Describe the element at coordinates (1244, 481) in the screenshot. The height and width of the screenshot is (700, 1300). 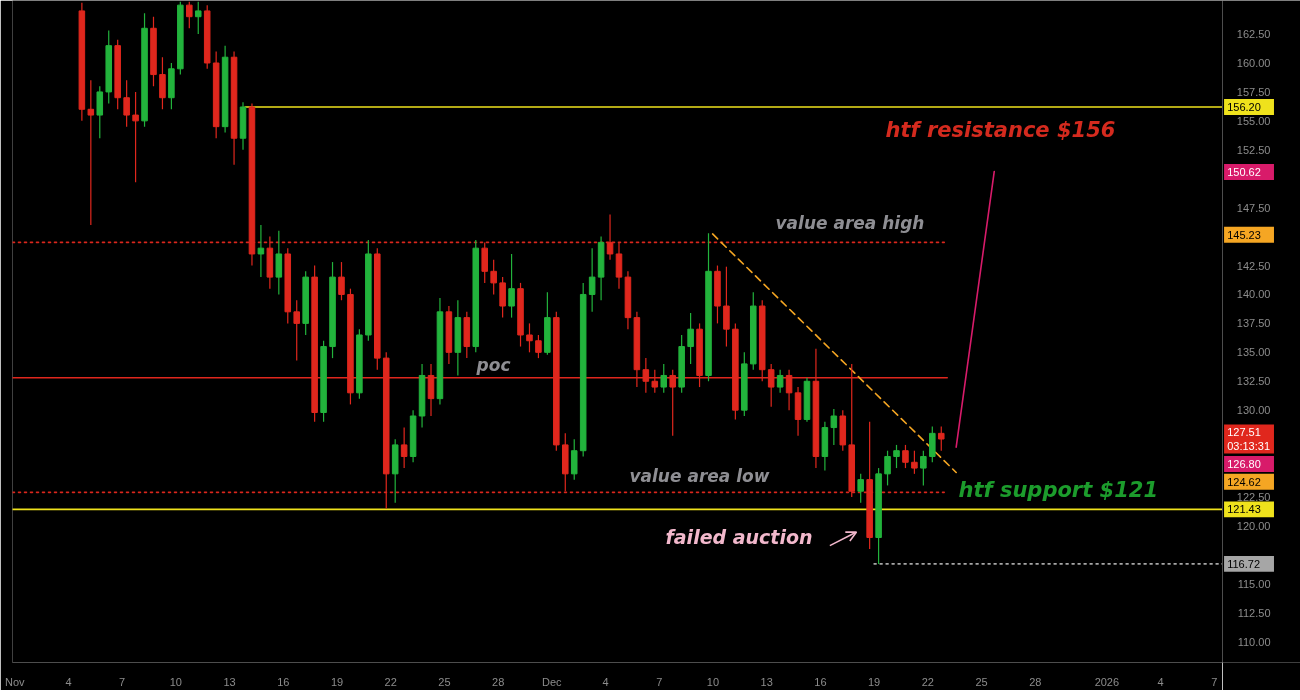
I see `text: 124.62` at that location.